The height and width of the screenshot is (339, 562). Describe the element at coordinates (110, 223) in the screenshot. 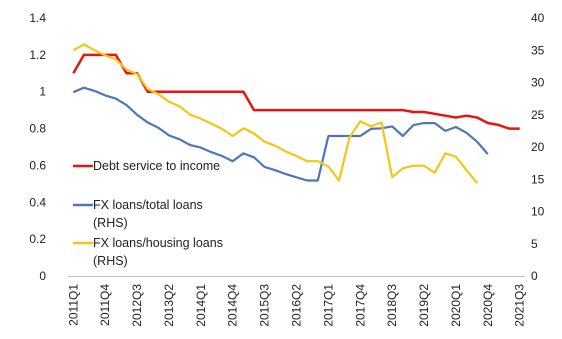

I see `legend-label-2: (RHS)` at that location.